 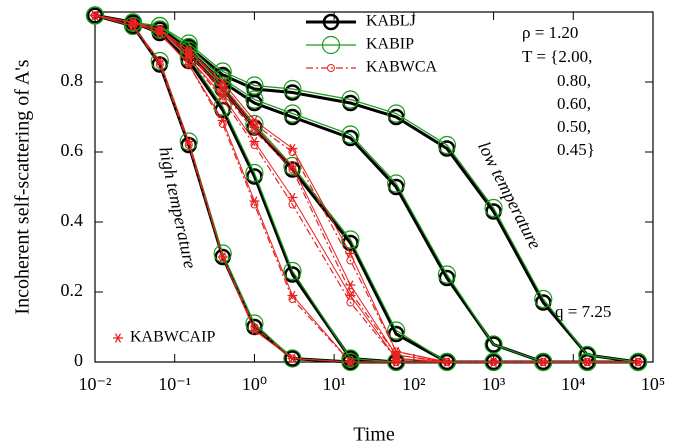 What do you see at coordinates (390, 44) in the screenshot?
I see `legend-label: KABIP` at bounding box center [390, 44].